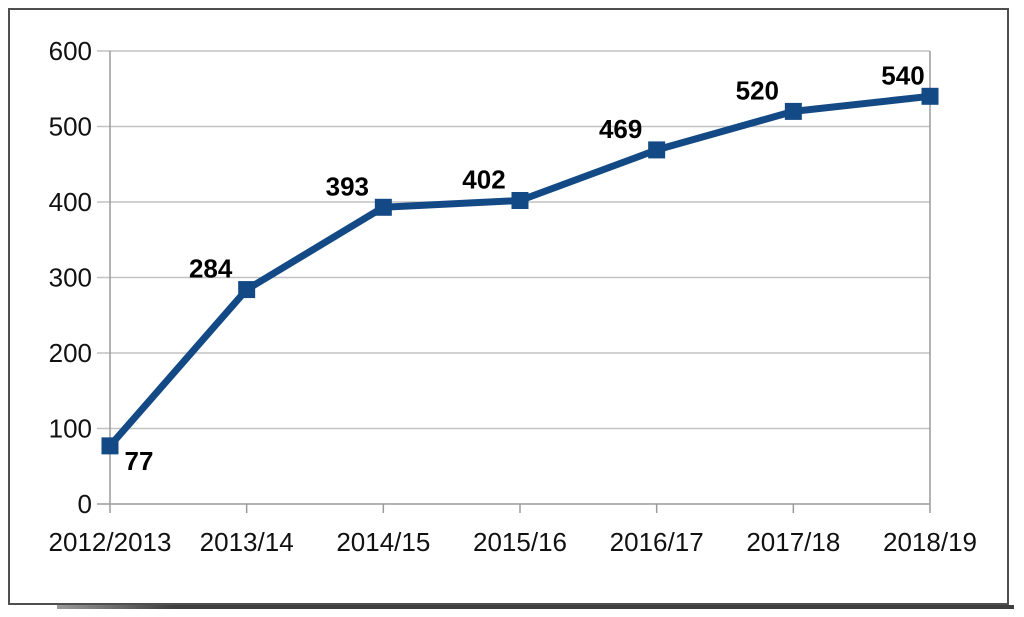 This screenshot has width=1024, height=617. I want to click on x-axis-tick-label: 2014/15, so click(383, 542).